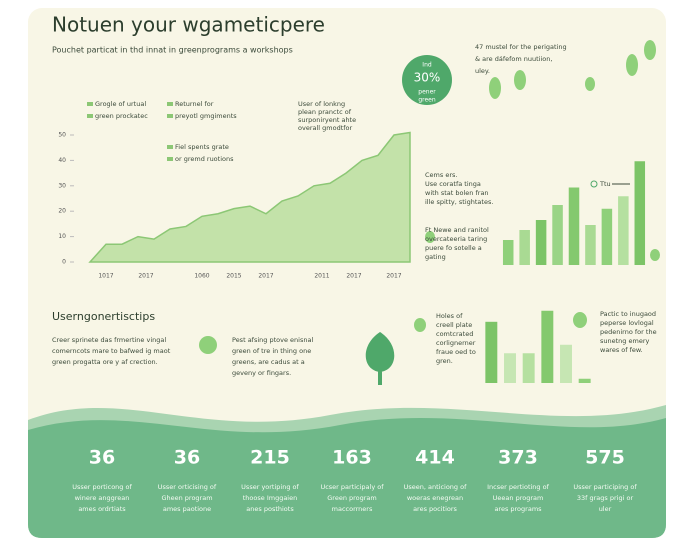 The image size is (679, 542). What do you see at coordinates (325, 112) in the screenshot?
I see `annotation: plean pranctc of` at bounding box center [325, 112].